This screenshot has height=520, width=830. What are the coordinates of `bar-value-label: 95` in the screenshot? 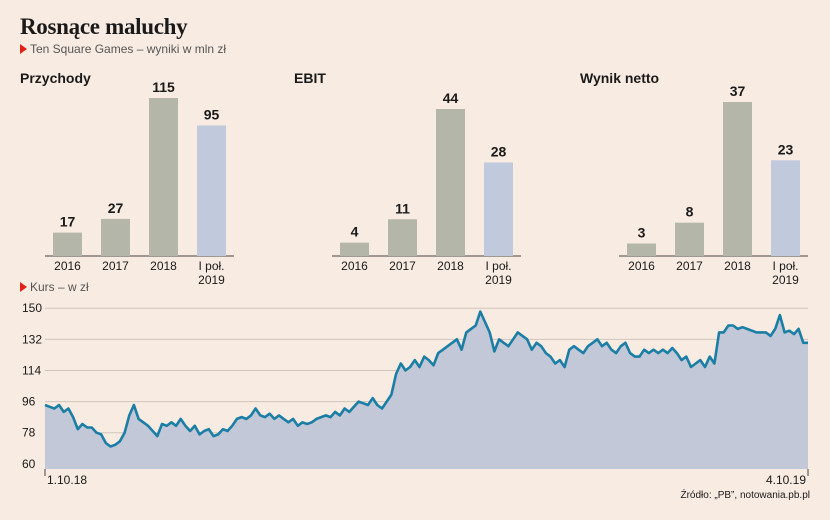 It's located at (212, 114).